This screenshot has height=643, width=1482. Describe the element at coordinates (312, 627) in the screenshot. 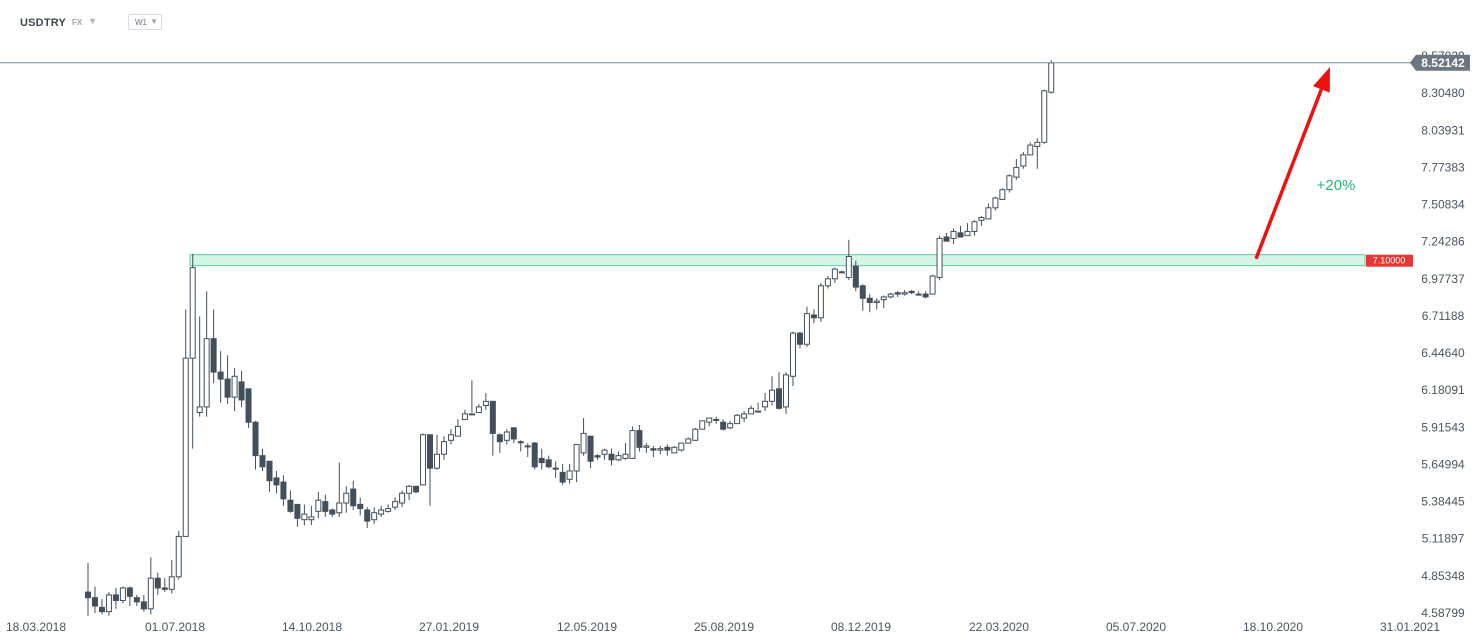

I see `x-tick-label: 14.10.2018` at that location.